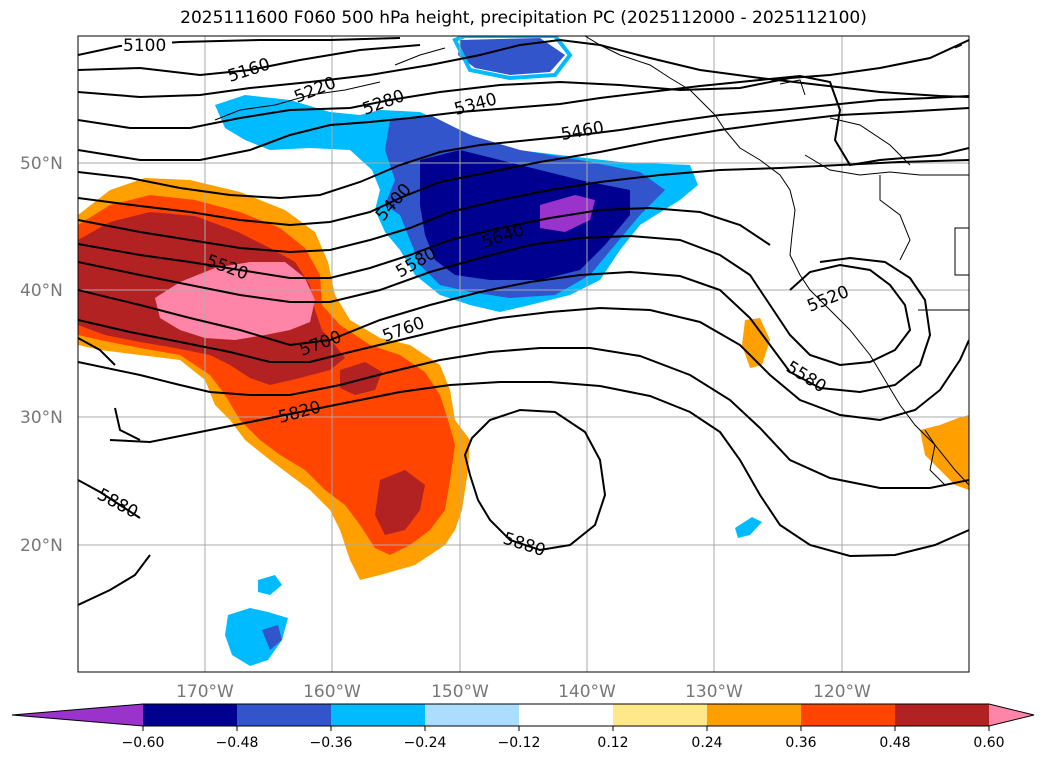  I want to click on colorbar-tick-label: 0.60, so click(988, 743).